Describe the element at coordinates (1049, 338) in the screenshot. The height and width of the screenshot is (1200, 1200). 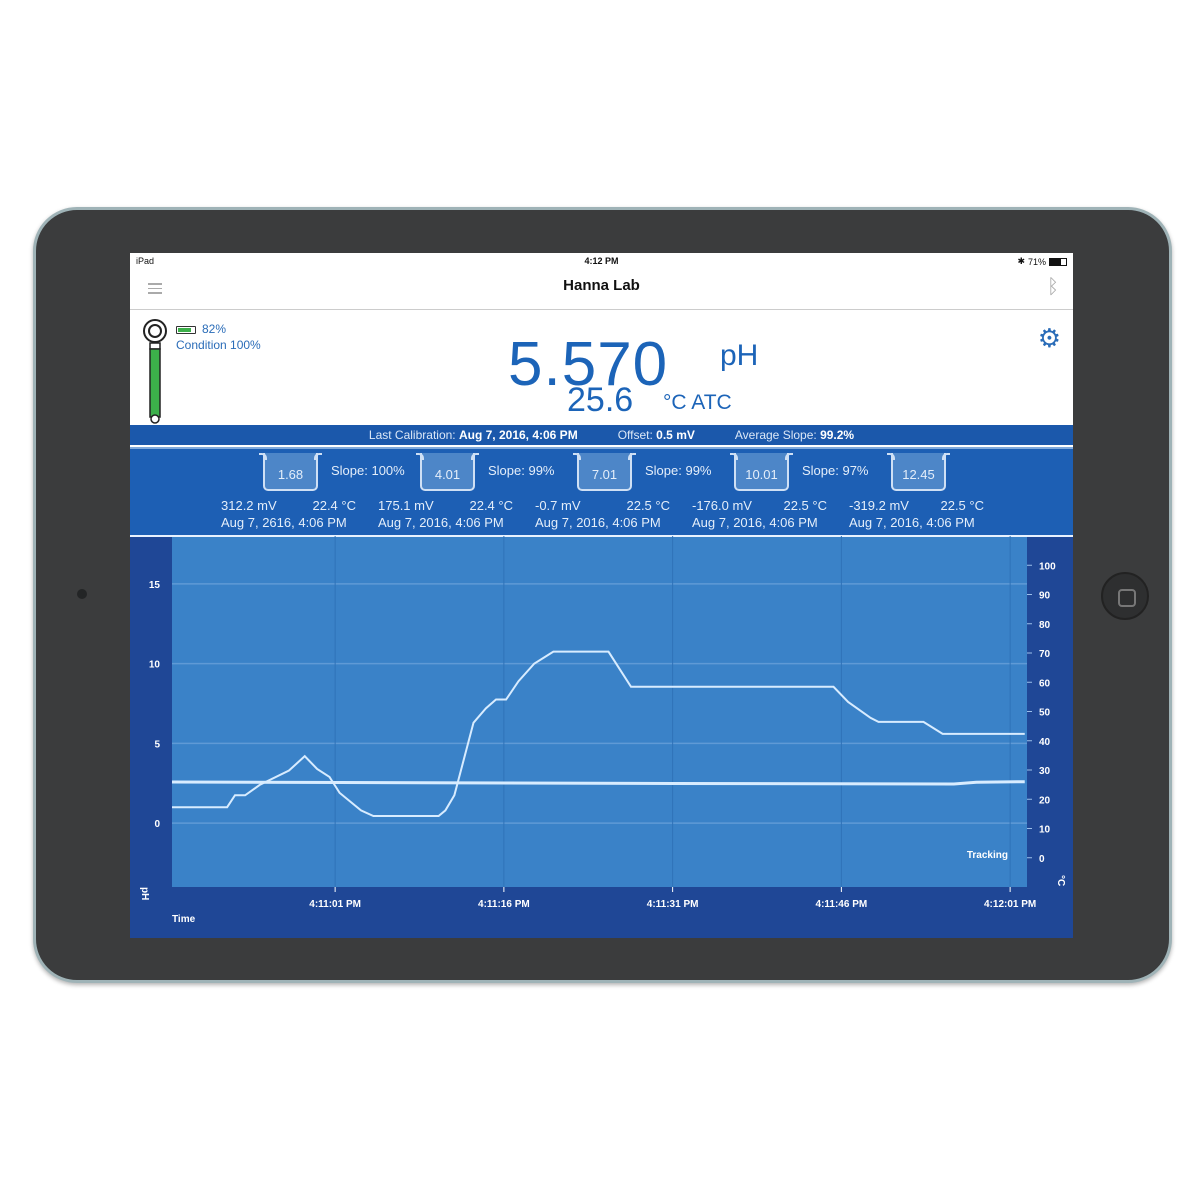
I see `gear-icon: ⚙` at that location.